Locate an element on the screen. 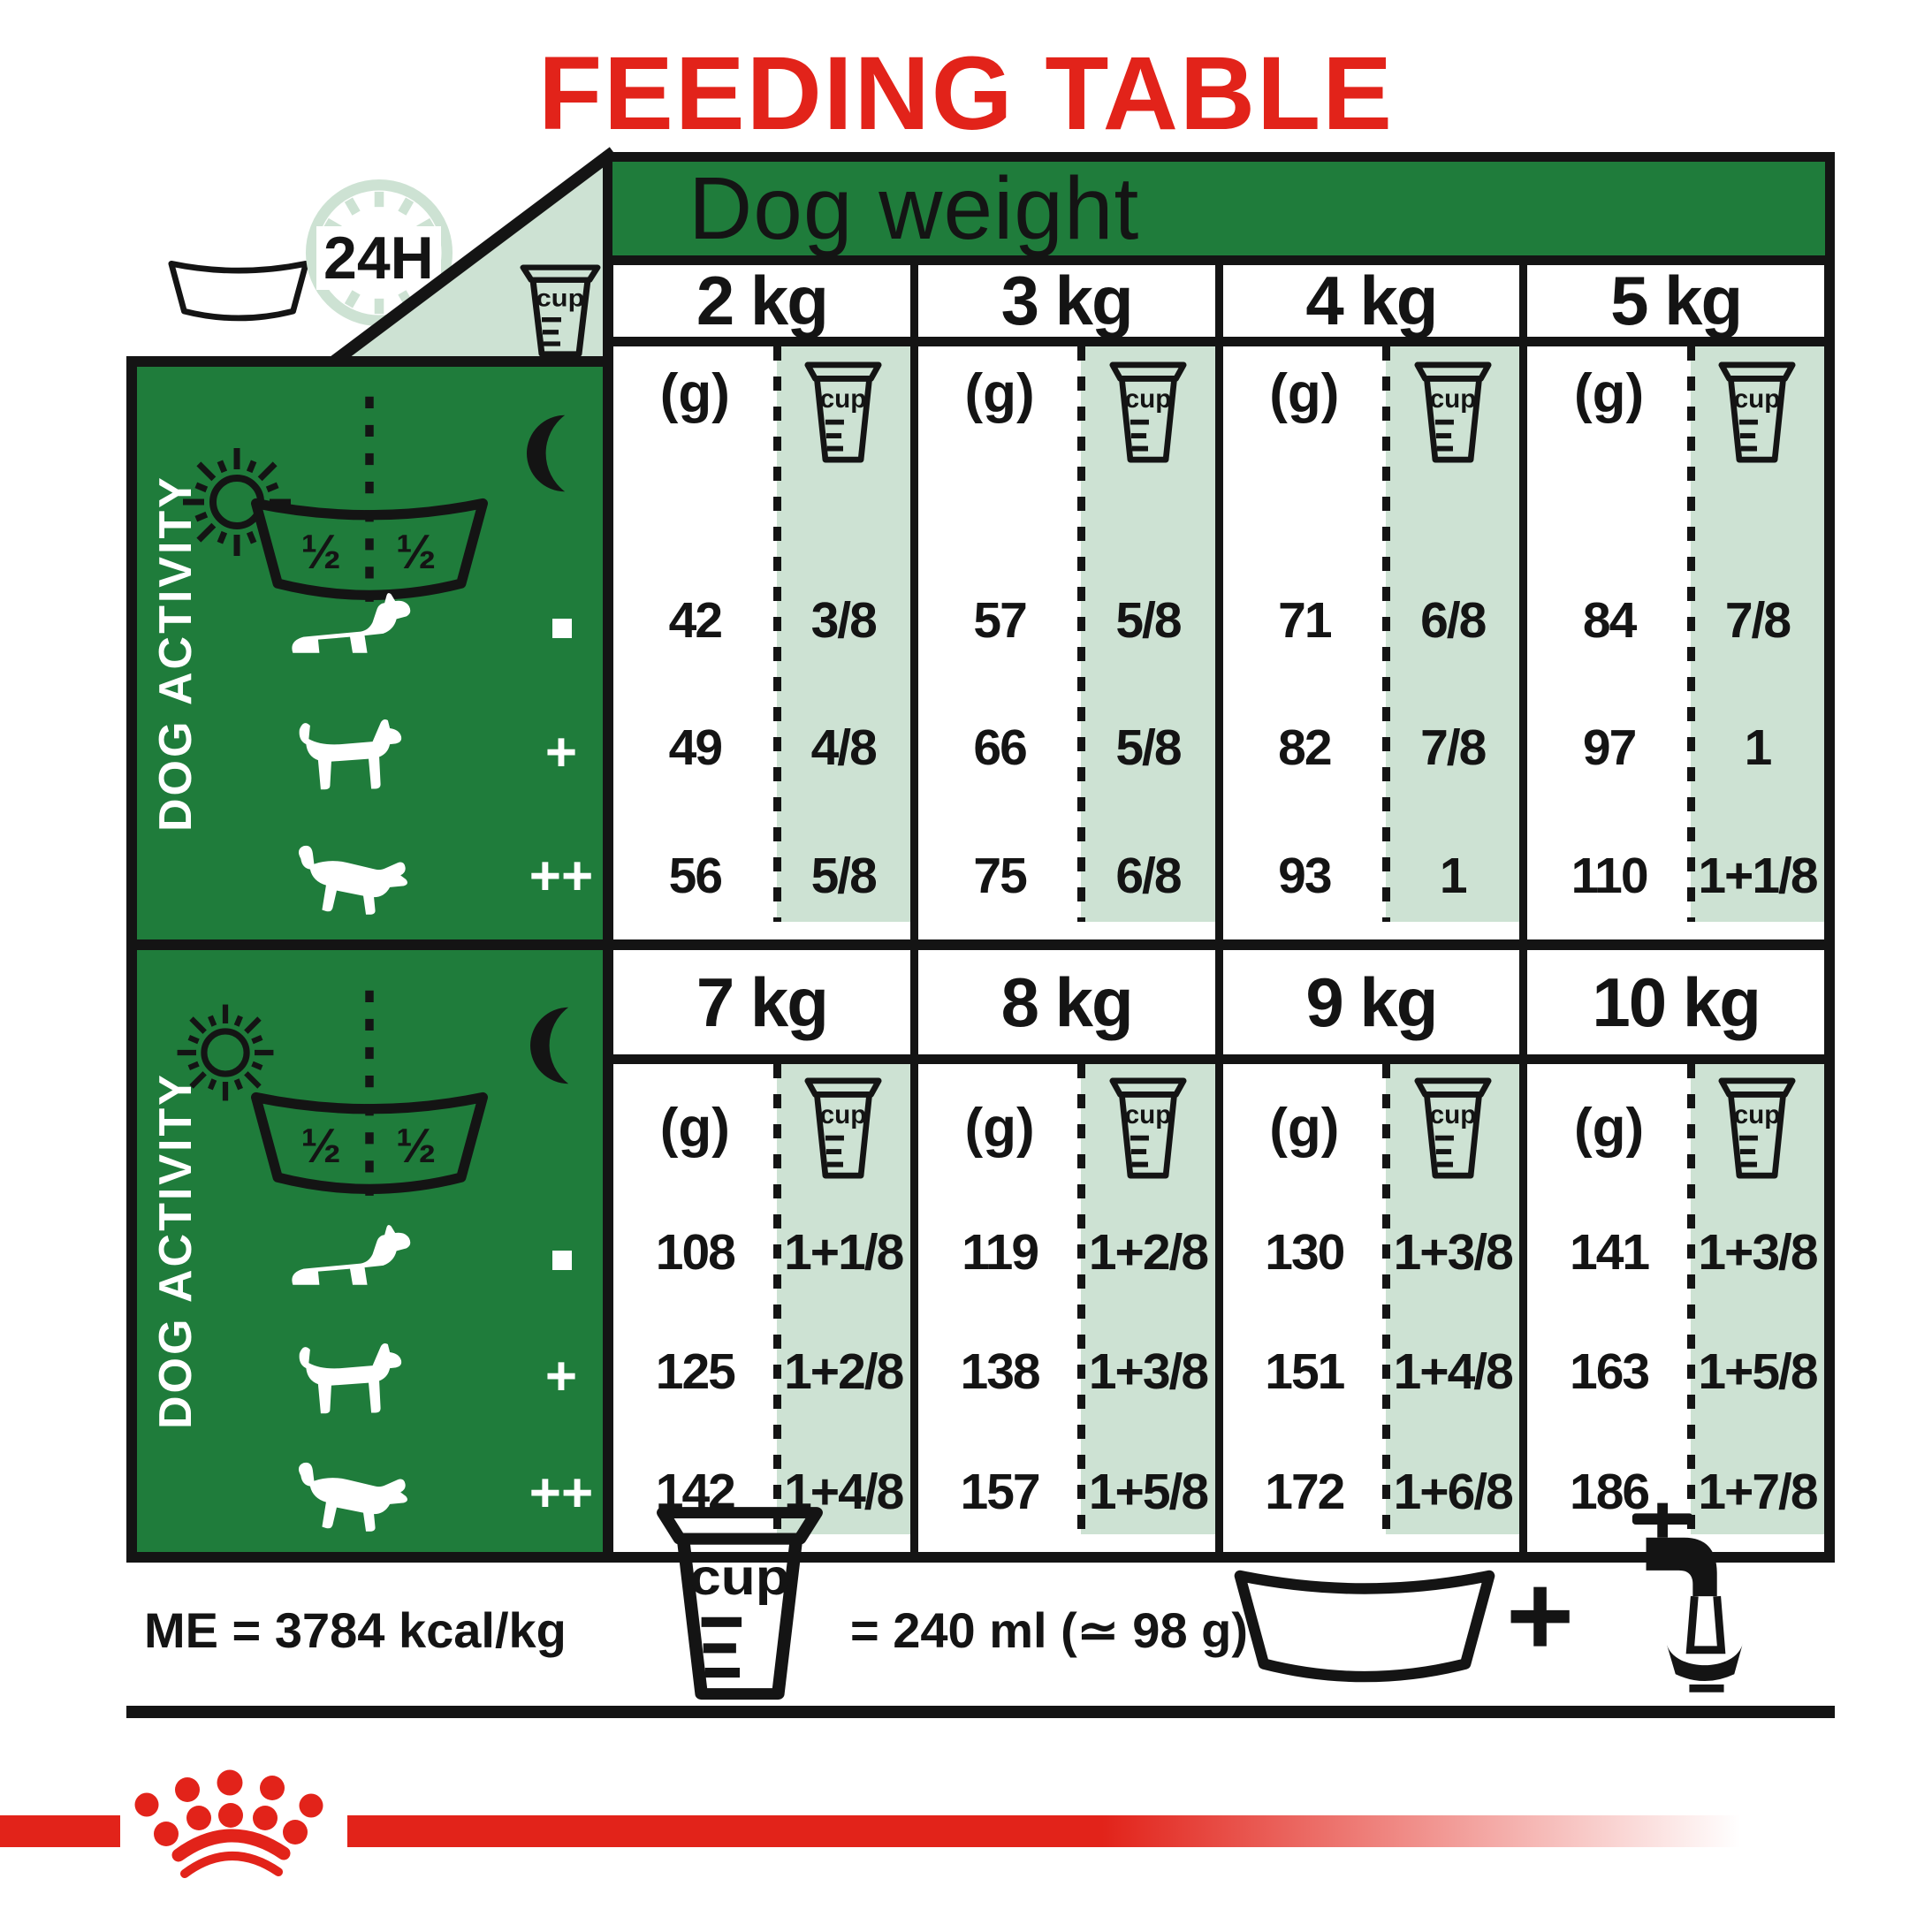 The image size is (1932, 1932). cup-value: 4/8 is located at coordinates (844, 748).